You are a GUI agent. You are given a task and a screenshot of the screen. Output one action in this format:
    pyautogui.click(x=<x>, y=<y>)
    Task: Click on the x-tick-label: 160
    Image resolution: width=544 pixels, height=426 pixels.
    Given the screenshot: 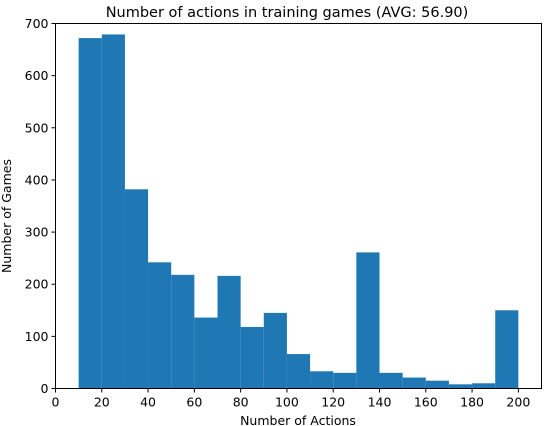 What is the action you would take?
    pyautogui.click(x=426, y=402)
    